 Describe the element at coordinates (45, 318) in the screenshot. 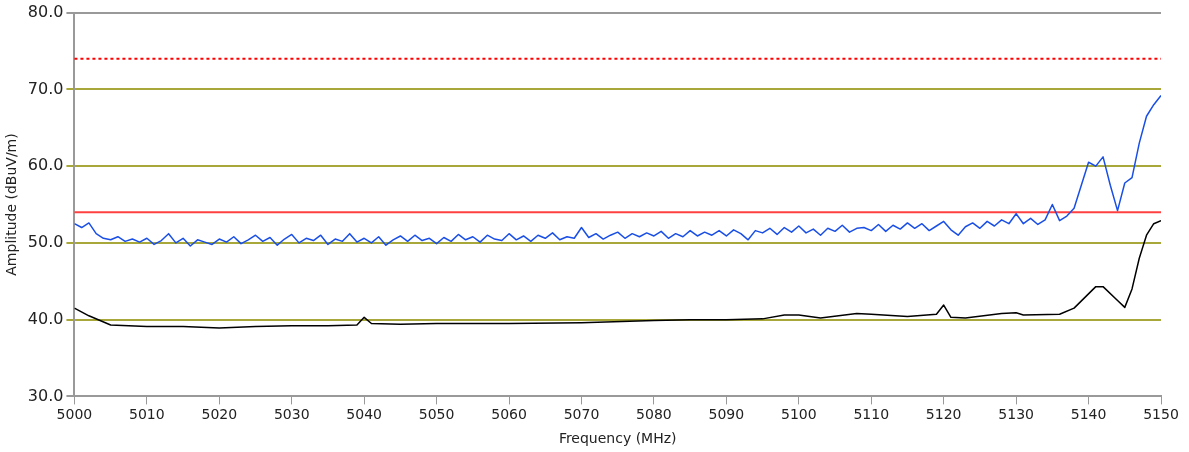

I see `y-tick-label: 40.0` at that location.